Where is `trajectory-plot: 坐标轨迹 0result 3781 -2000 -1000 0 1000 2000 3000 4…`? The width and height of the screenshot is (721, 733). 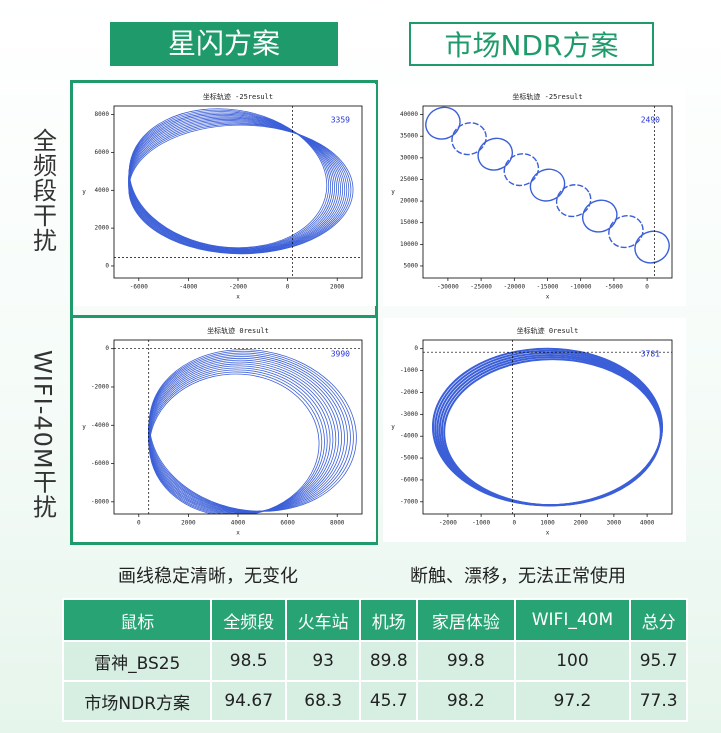 trajectory-plot: 坐标轨迹 0result 3781 -2000 -1000 0 1000 2000 3000 4… is located at coordinates (534, 430).